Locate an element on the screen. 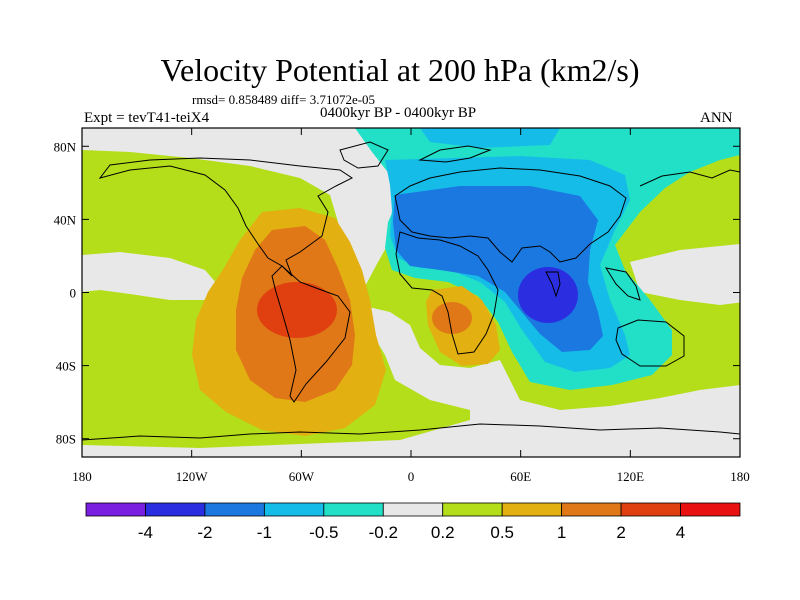 The height and width of the screenshot is (600, 800). colorbar-label: 4 is located at coordinates (680, 532).